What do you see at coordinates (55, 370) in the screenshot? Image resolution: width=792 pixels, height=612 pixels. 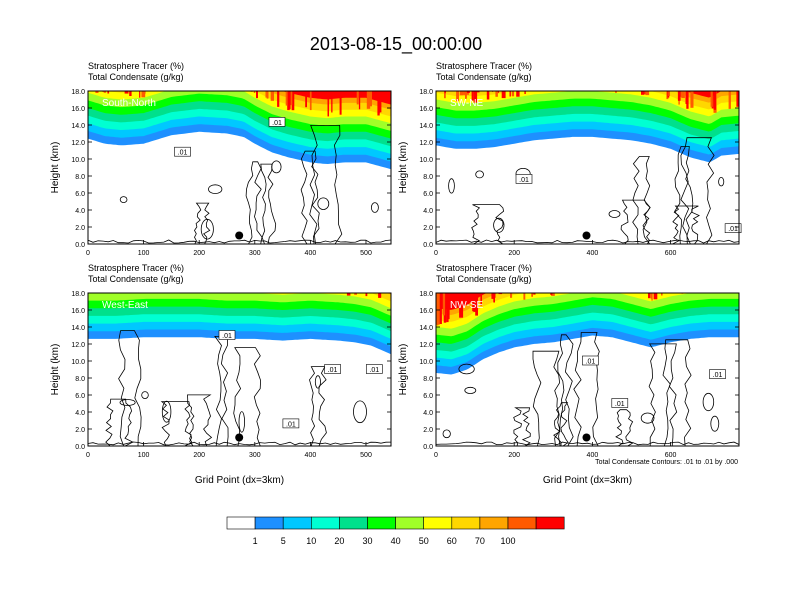 I see `y-axis-label: Height (km)` at bounding box center [55, 370].